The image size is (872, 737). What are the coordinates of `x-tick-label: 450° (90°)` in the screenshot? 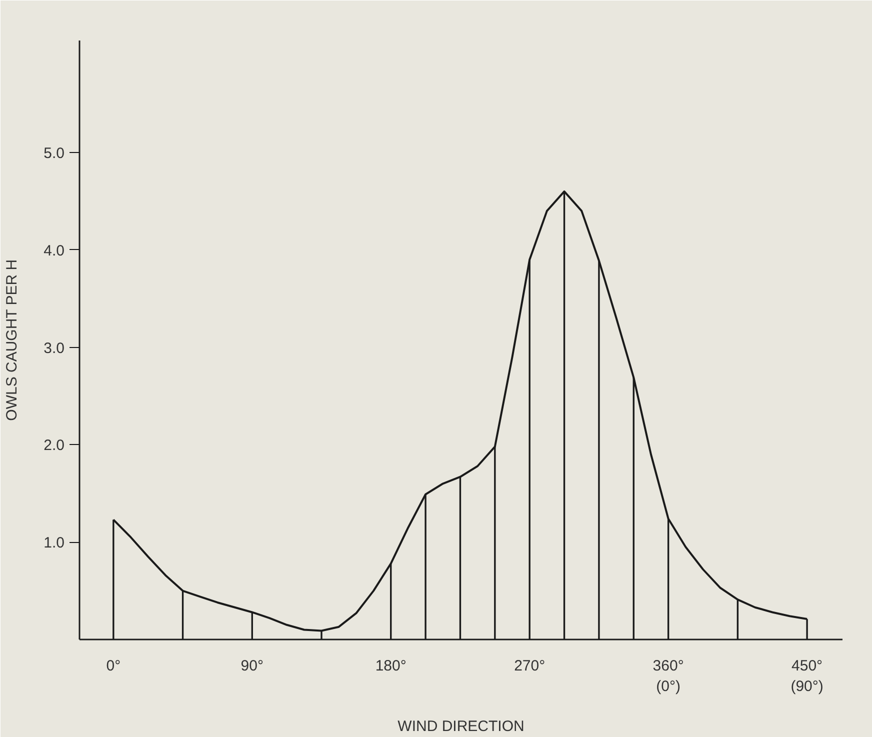 It's located at (807, 676).